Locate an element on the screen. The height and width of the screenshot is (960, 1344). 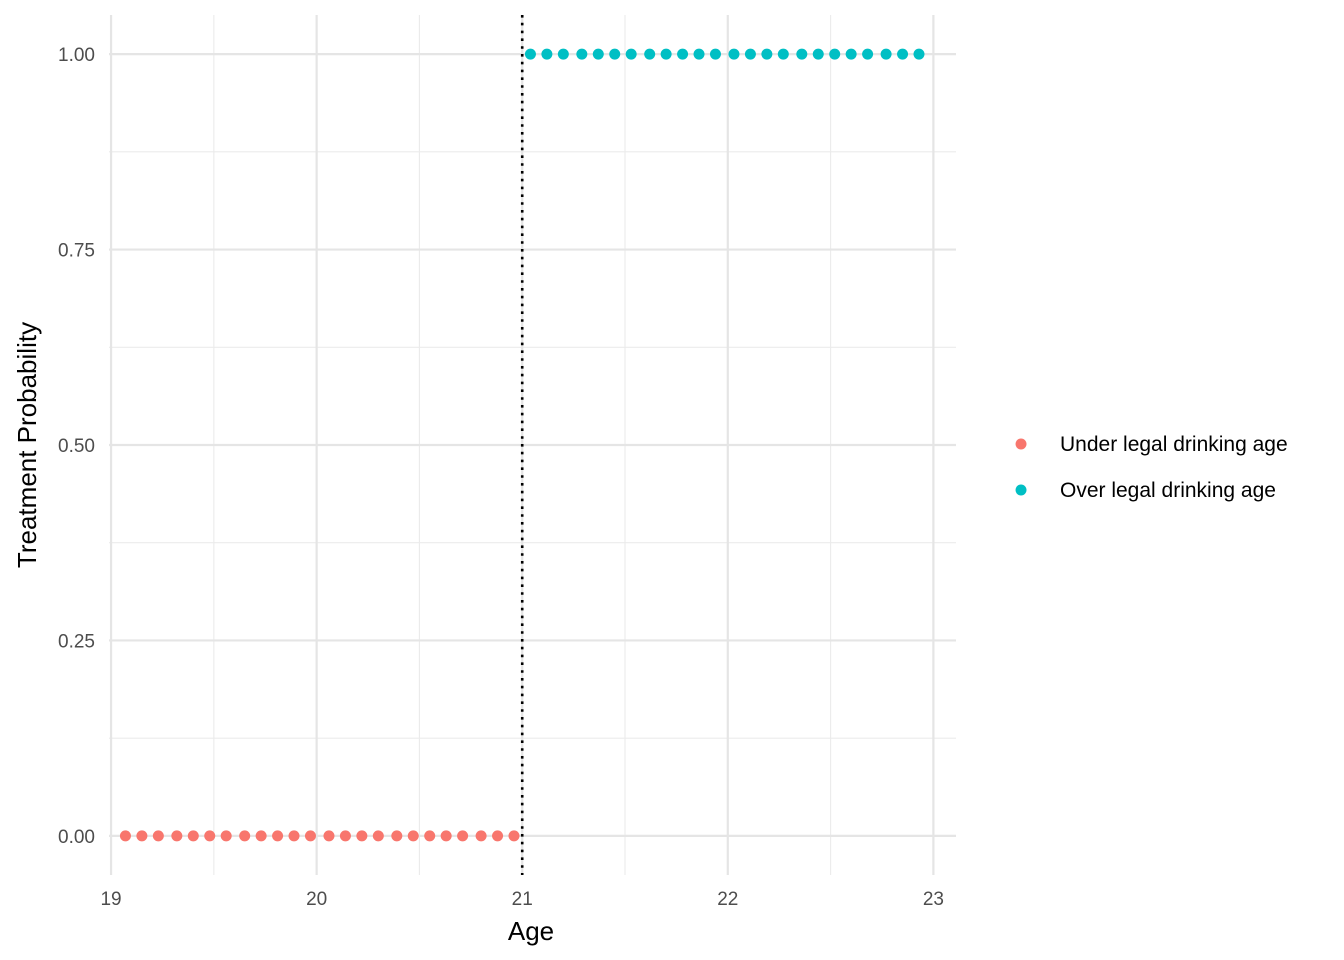
legend-label-over: Over legal drinking age is located at coordinates (1168, 490).